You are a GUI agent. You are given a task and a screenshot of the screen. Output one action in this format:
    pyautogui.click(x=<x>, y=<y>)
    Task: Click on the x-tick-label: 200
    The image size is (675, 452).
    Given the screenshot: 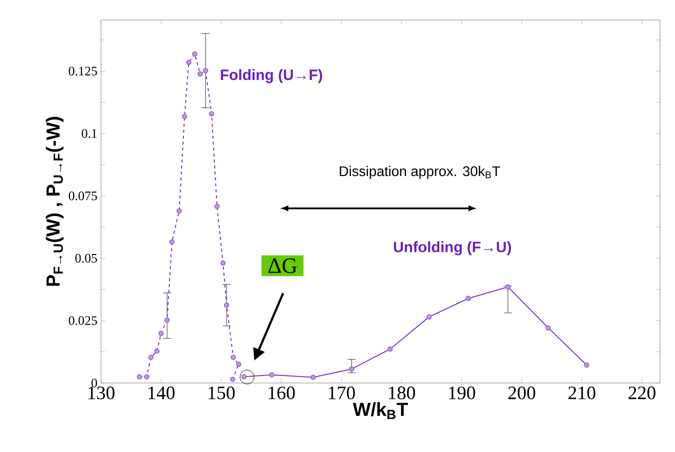 What is the action you would take?
    pyautogui.click(x=522, y=393)
    